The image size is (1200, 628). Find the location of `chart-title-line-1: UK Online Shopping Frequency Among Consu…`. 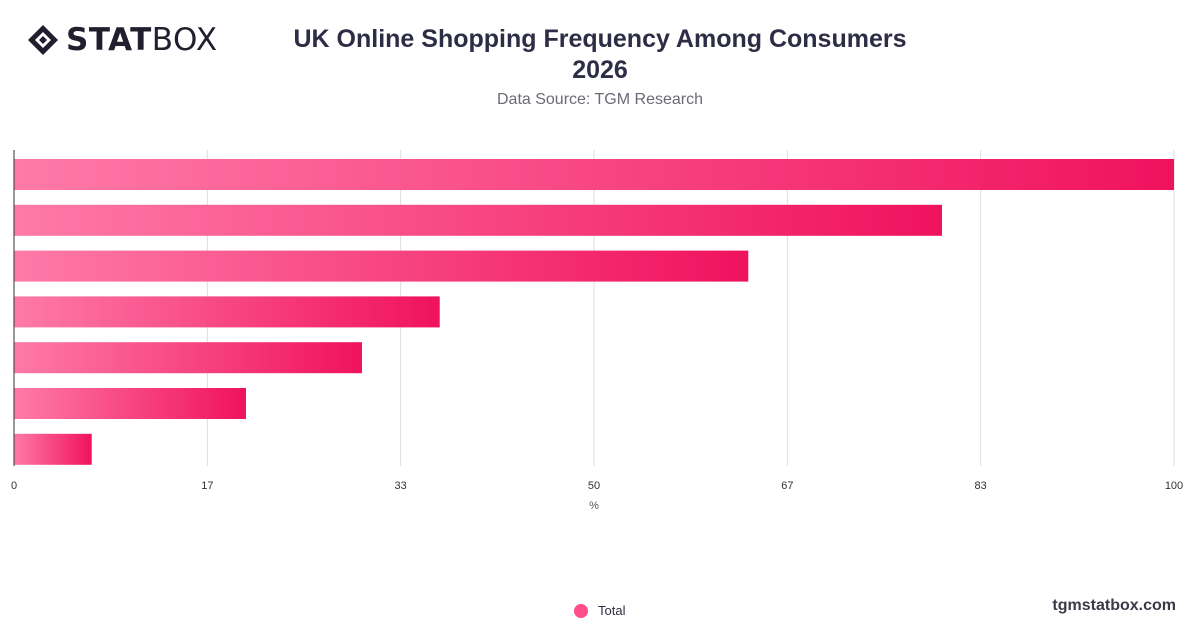

chart-title-line-1: UK Online Shopping Frequency Among Consu… is located at coordinates (600, 39).